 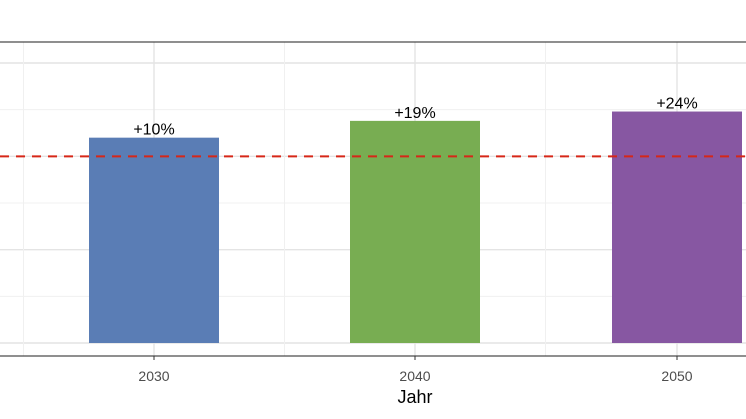 I want to click on x-axis-ticks: 2030 2040 2050, so click(x=415, y=370).